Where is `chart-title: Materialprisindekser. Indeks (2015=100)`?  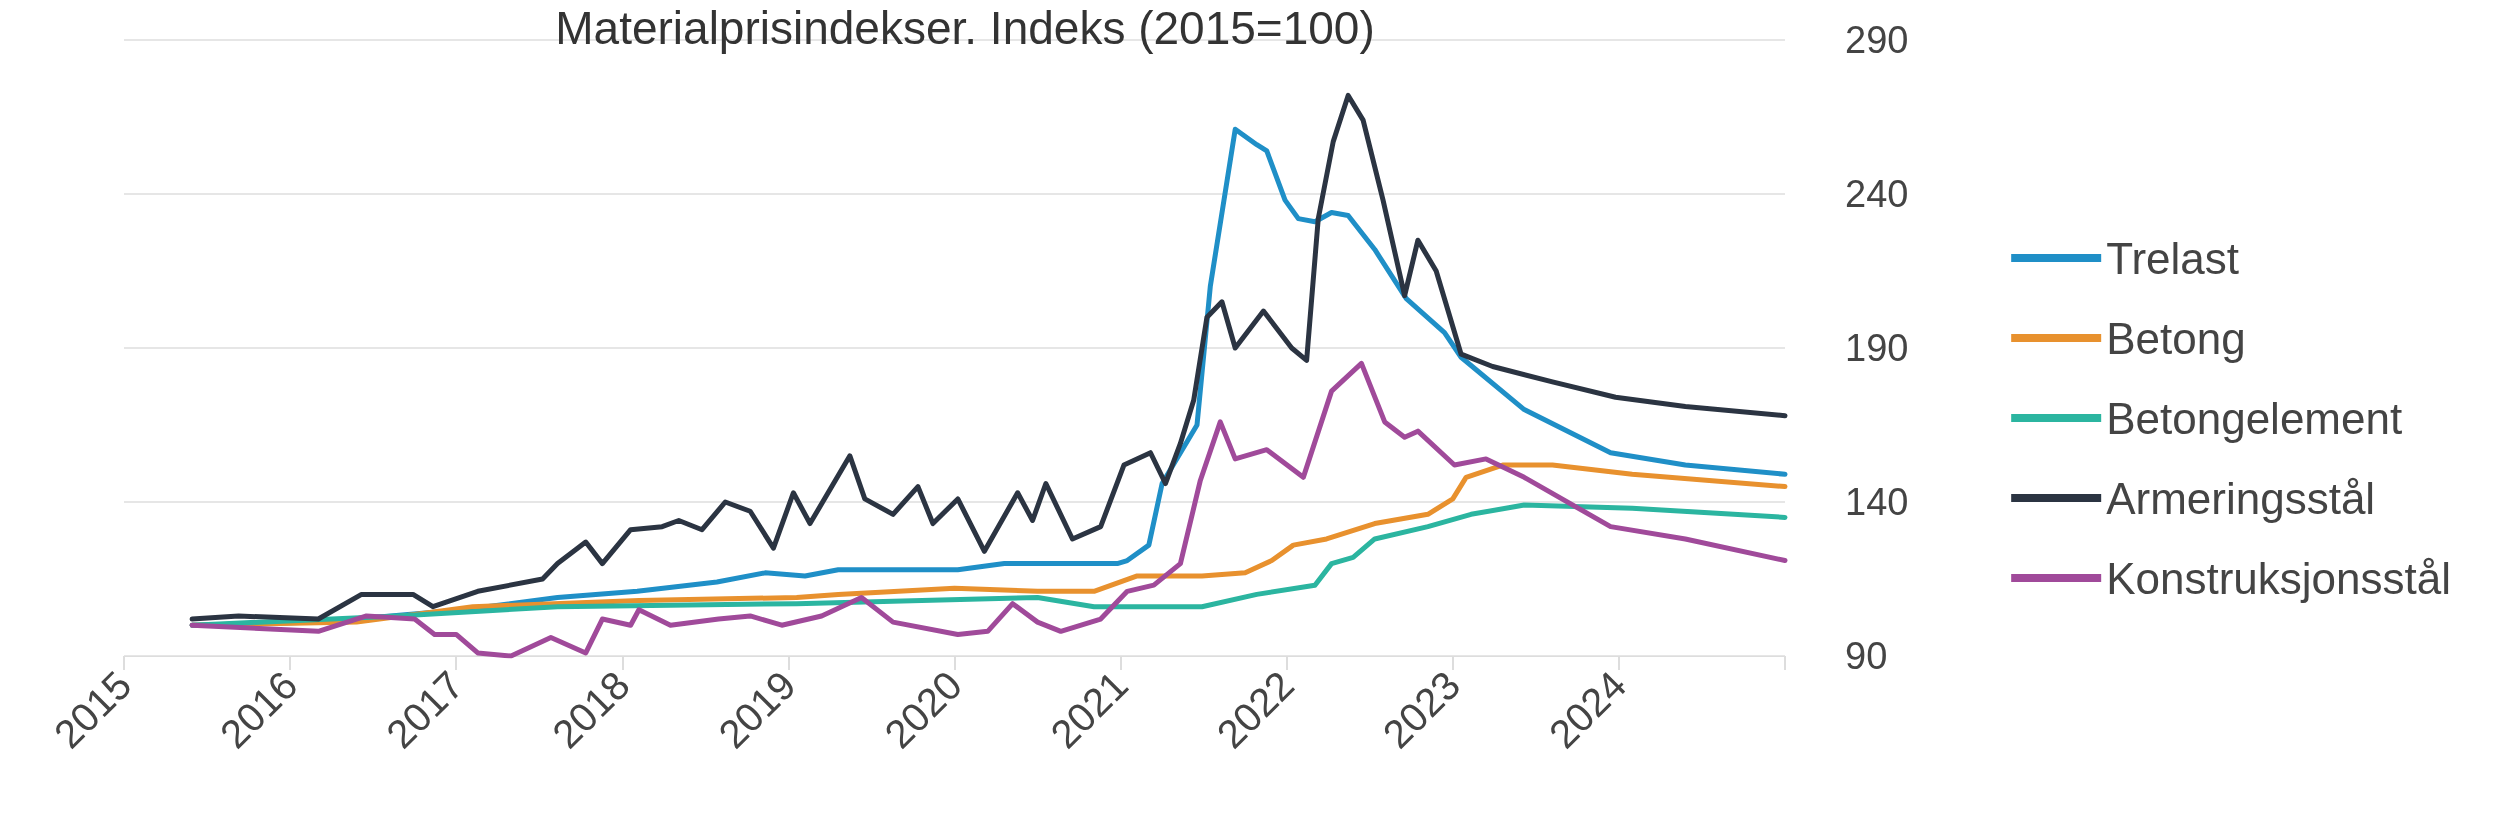 chart-title: Materialprisindekser. Indeks (2015=100) is located at coordinates (965, 28).